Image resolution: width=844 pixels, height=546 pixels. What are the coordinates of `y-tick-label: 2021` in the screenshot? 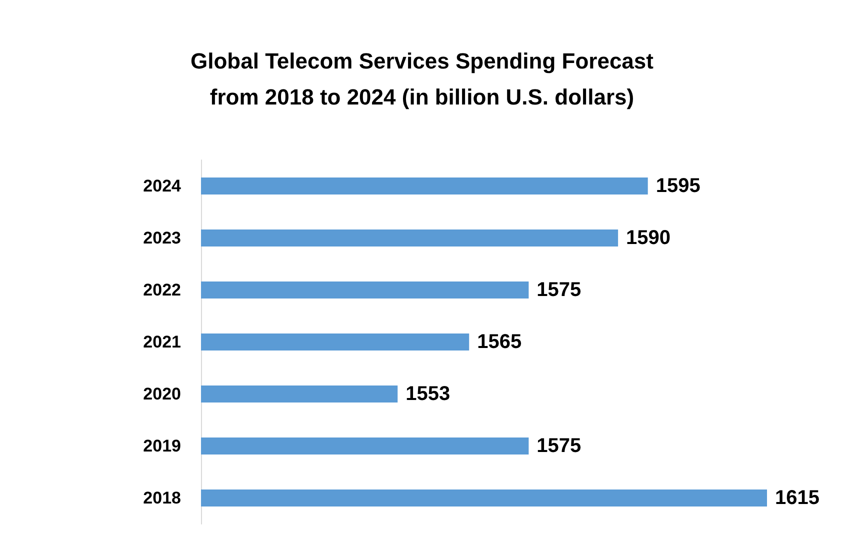 It's located at (162, 342).